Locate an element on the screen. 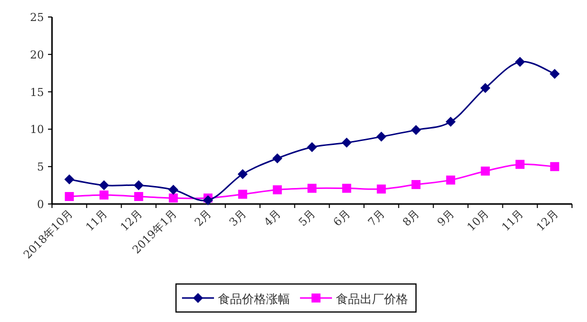 This screenshot has height=322, width=587. x-tick-label: 3月 is located at coordinates (237, 217).